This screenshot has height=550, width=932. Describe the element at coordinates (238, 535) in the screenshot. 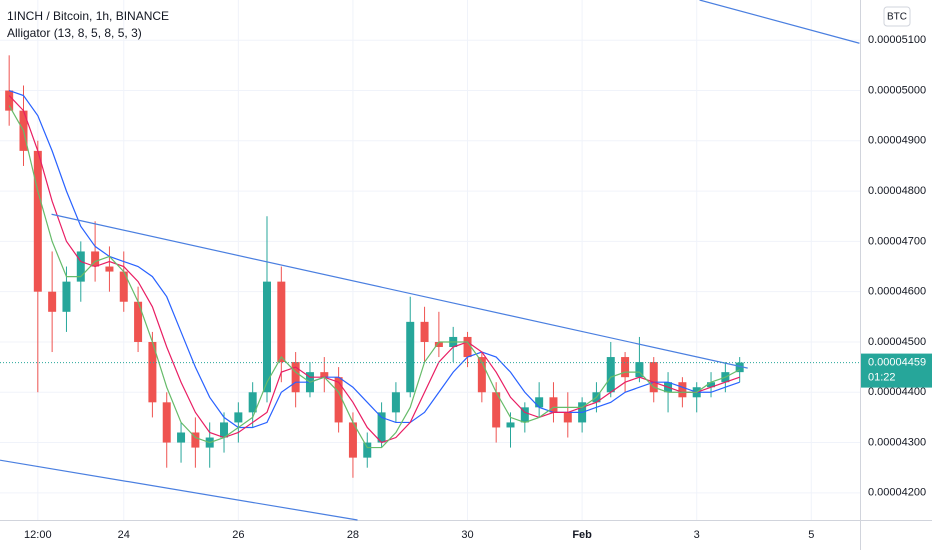

I see `x-tick-label: 26` at that location.